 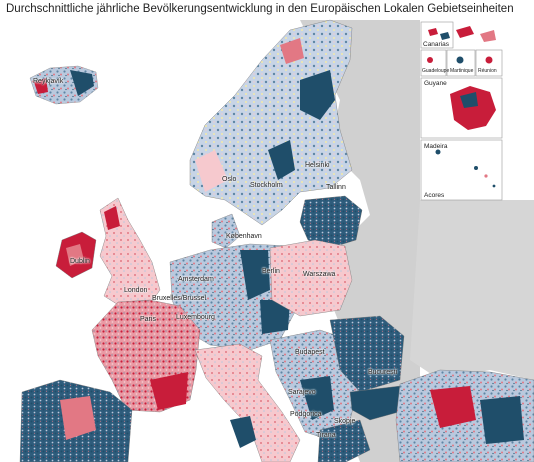 What do you see at coordinates (226, 231) in the screenshot?
I see `region-denmark` at bounding box center [226, 231].